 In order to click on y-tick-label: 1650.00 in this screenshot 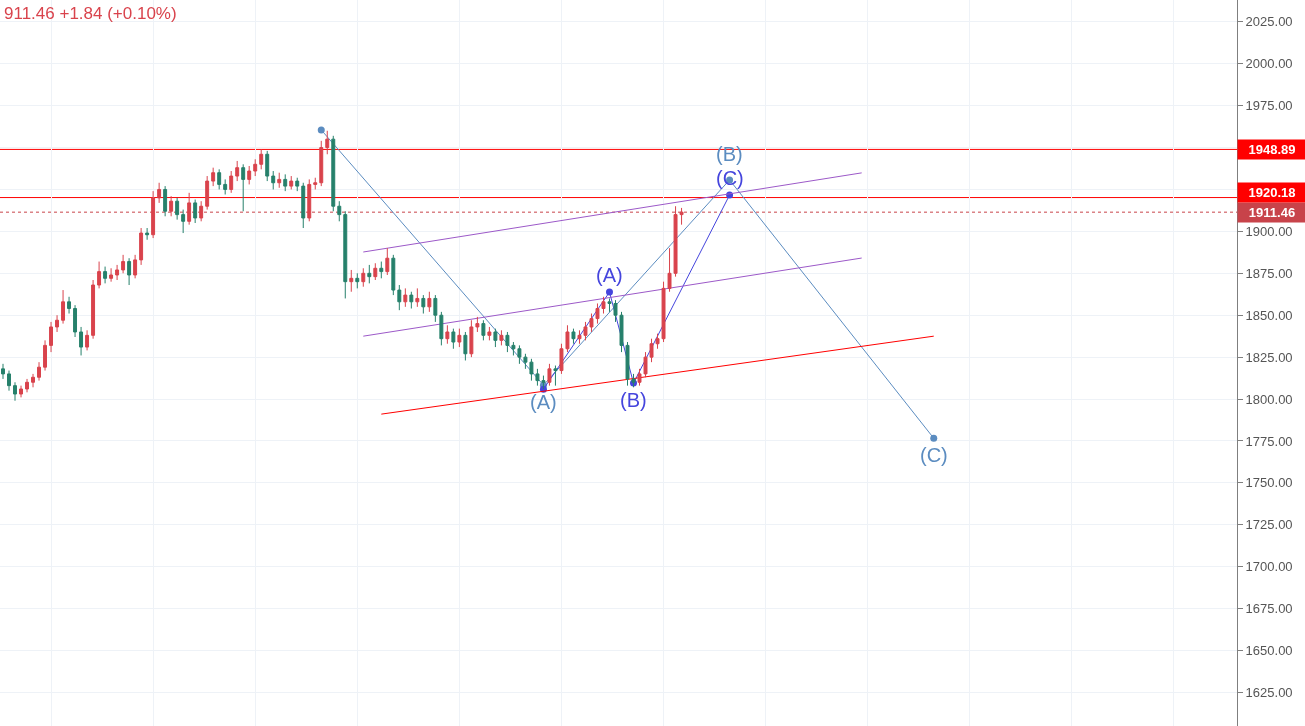, I will do `click(1269, 651)`.